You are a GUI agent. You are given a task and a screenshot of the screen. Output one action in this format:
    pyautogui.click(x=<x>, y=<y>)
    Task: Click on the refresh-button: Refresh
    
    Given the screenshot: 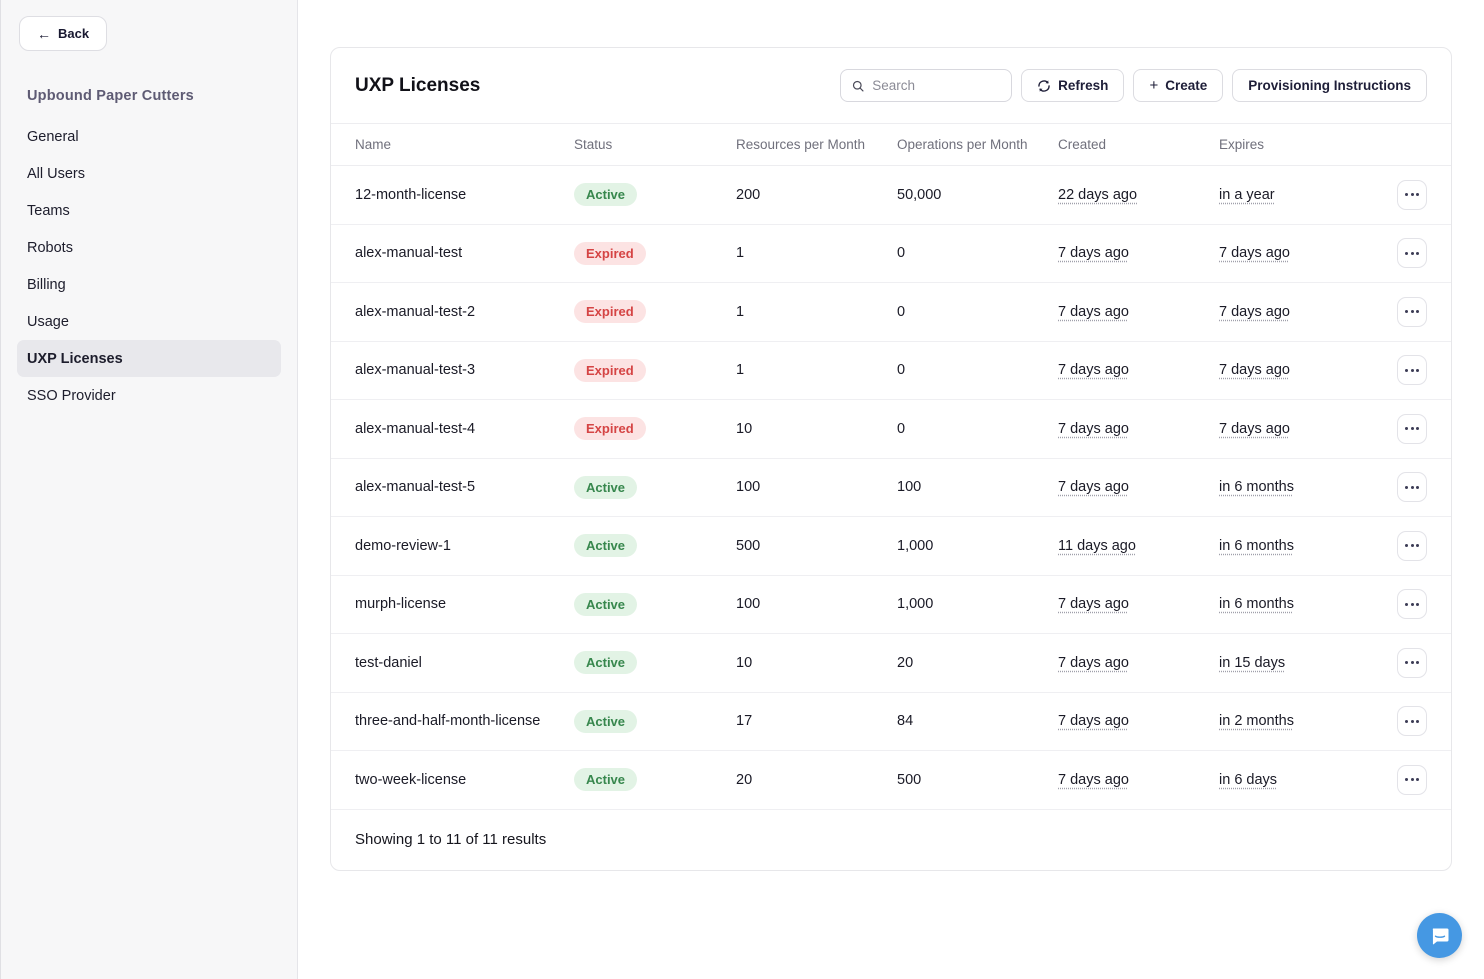 What is the action you would take?
    pyautogui.click(x=1073, y=85)
    